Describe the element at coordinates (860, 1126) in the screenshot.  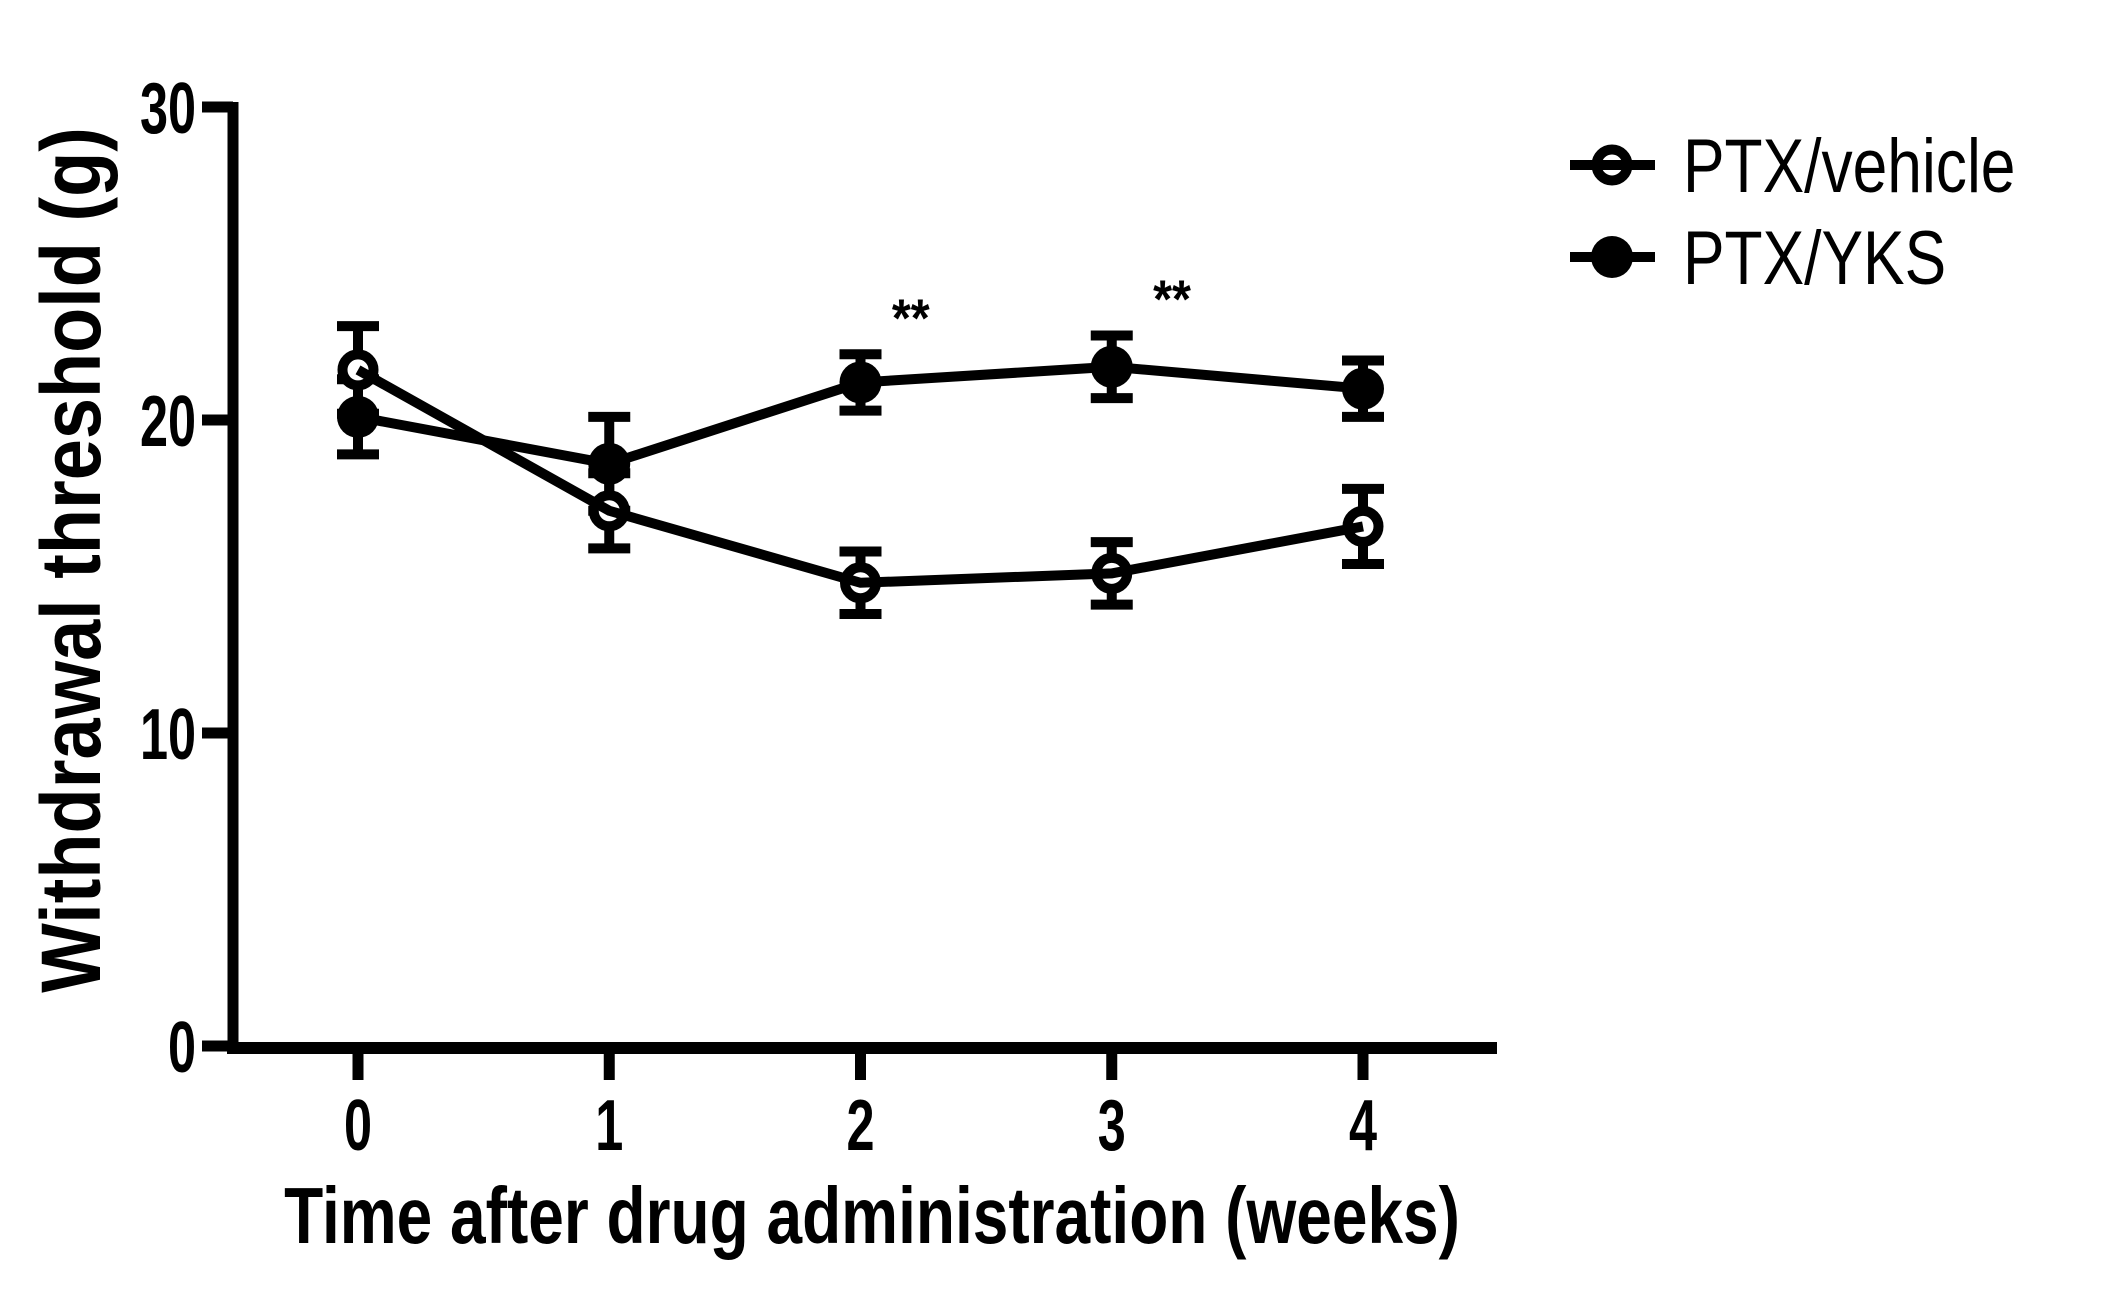
I see `x-tick-label: 2` at that location.